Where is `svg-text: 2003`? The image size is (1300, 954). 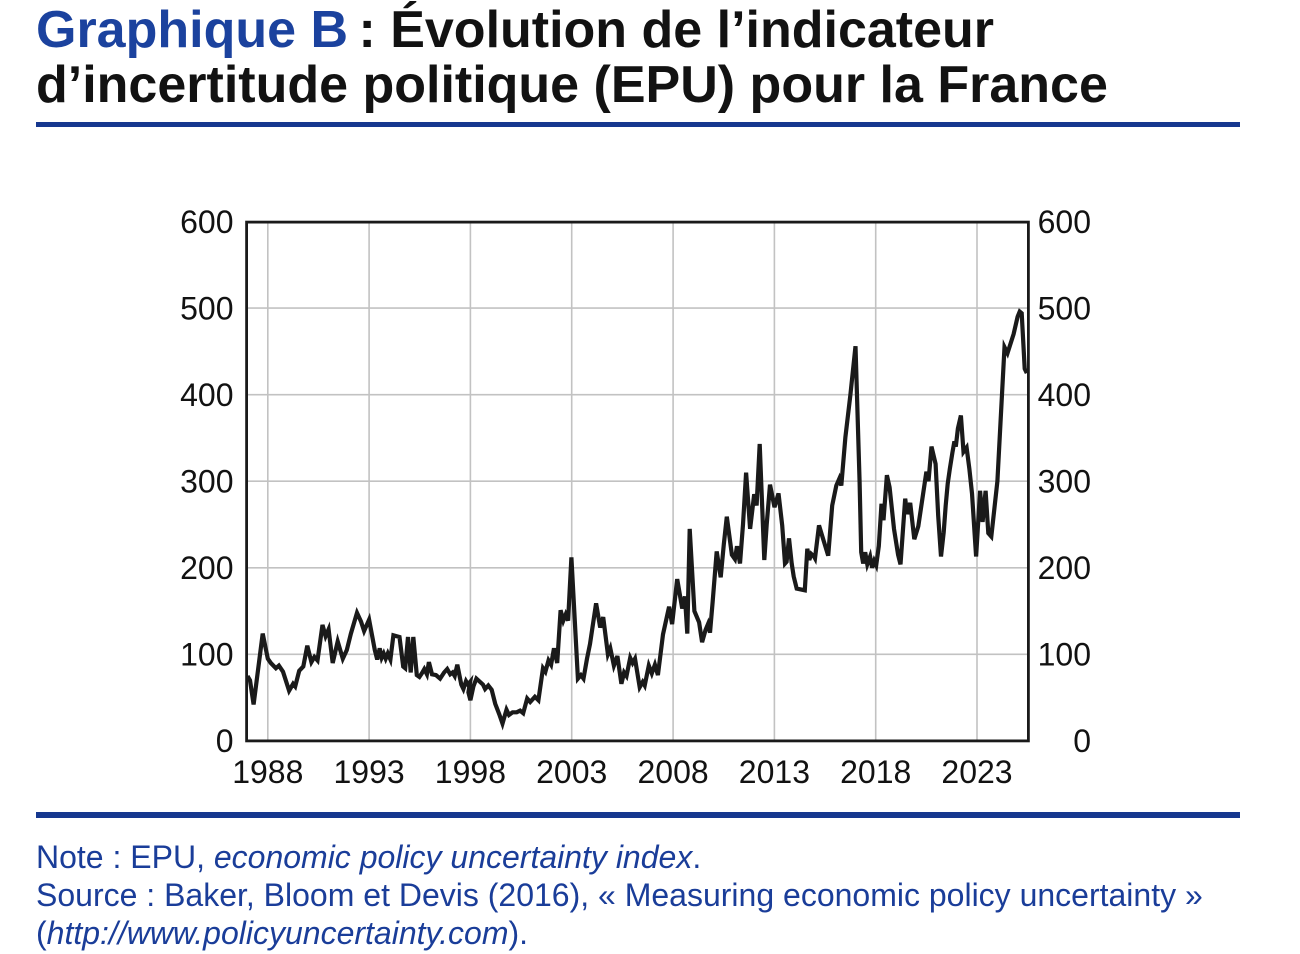 svg-text: 2003 is located at coordinates (571, 772).